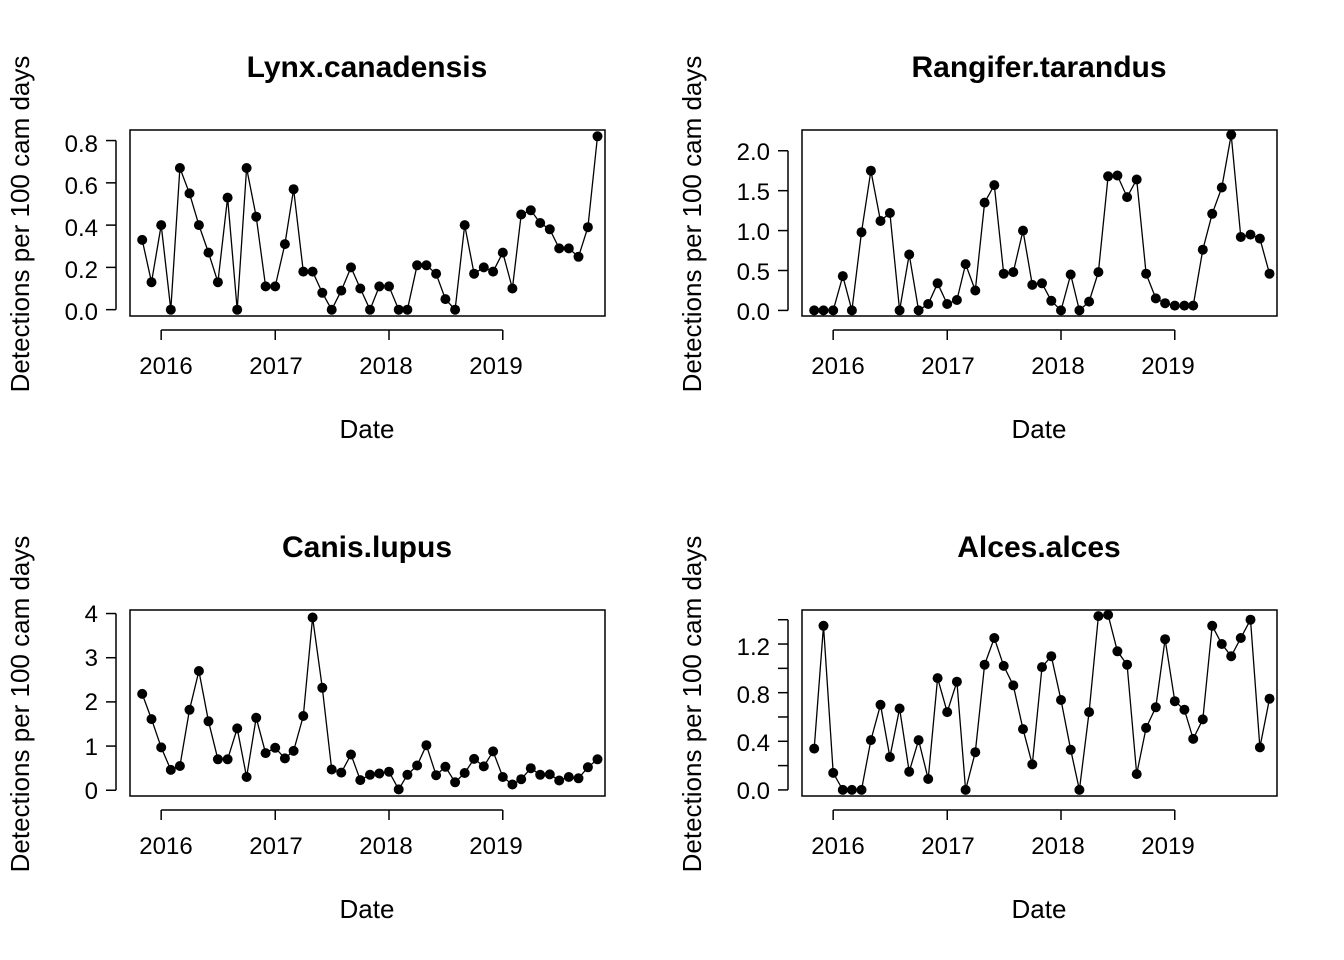 This screenshot has width=1344, height=960. Describe the element at coordinates (1038, 67) in the screenshot. I see `chart-title: Rangifer.tarandus` at that location.